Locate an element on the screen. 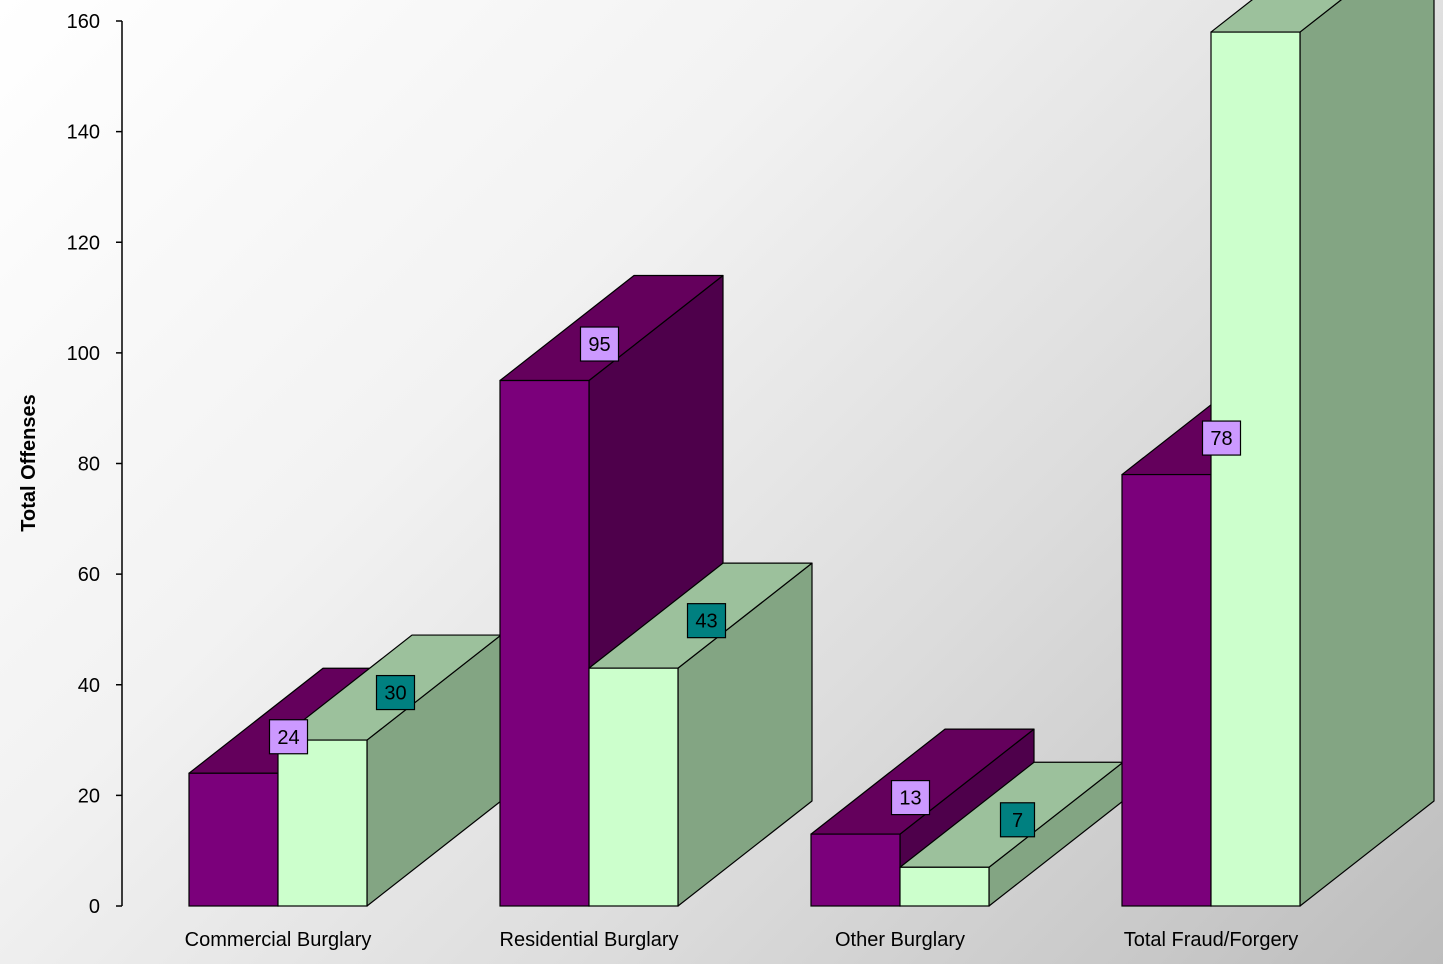 The width and height of the screenshot is (1443, 964). data-label-series2-1-text: 43 is located at coordinates (706, 622).